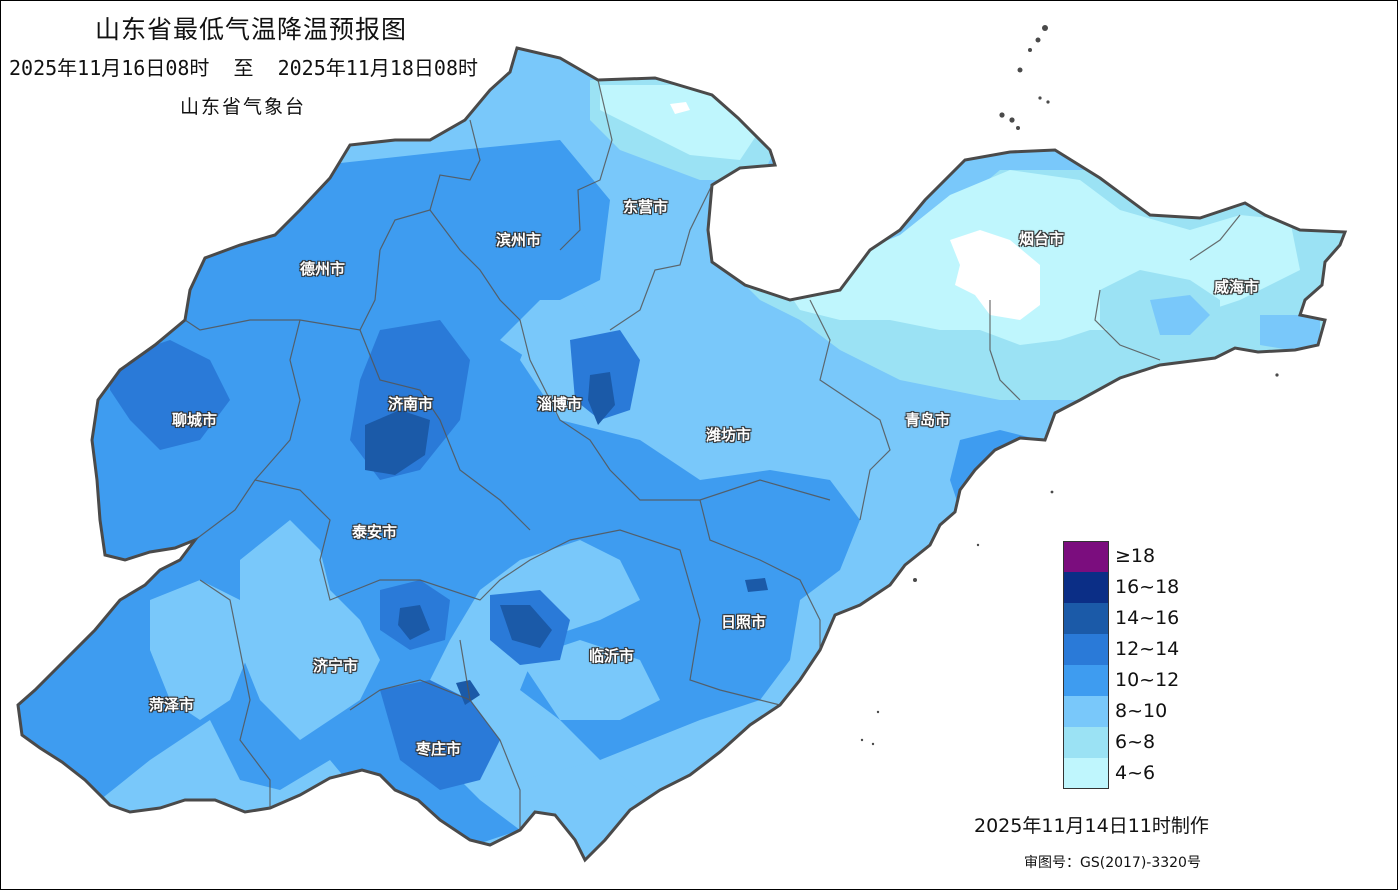 The width and height of the screenshot is (1400, 892). I want to click on city-label-qingdao: 青岛市, so click(928, 420).